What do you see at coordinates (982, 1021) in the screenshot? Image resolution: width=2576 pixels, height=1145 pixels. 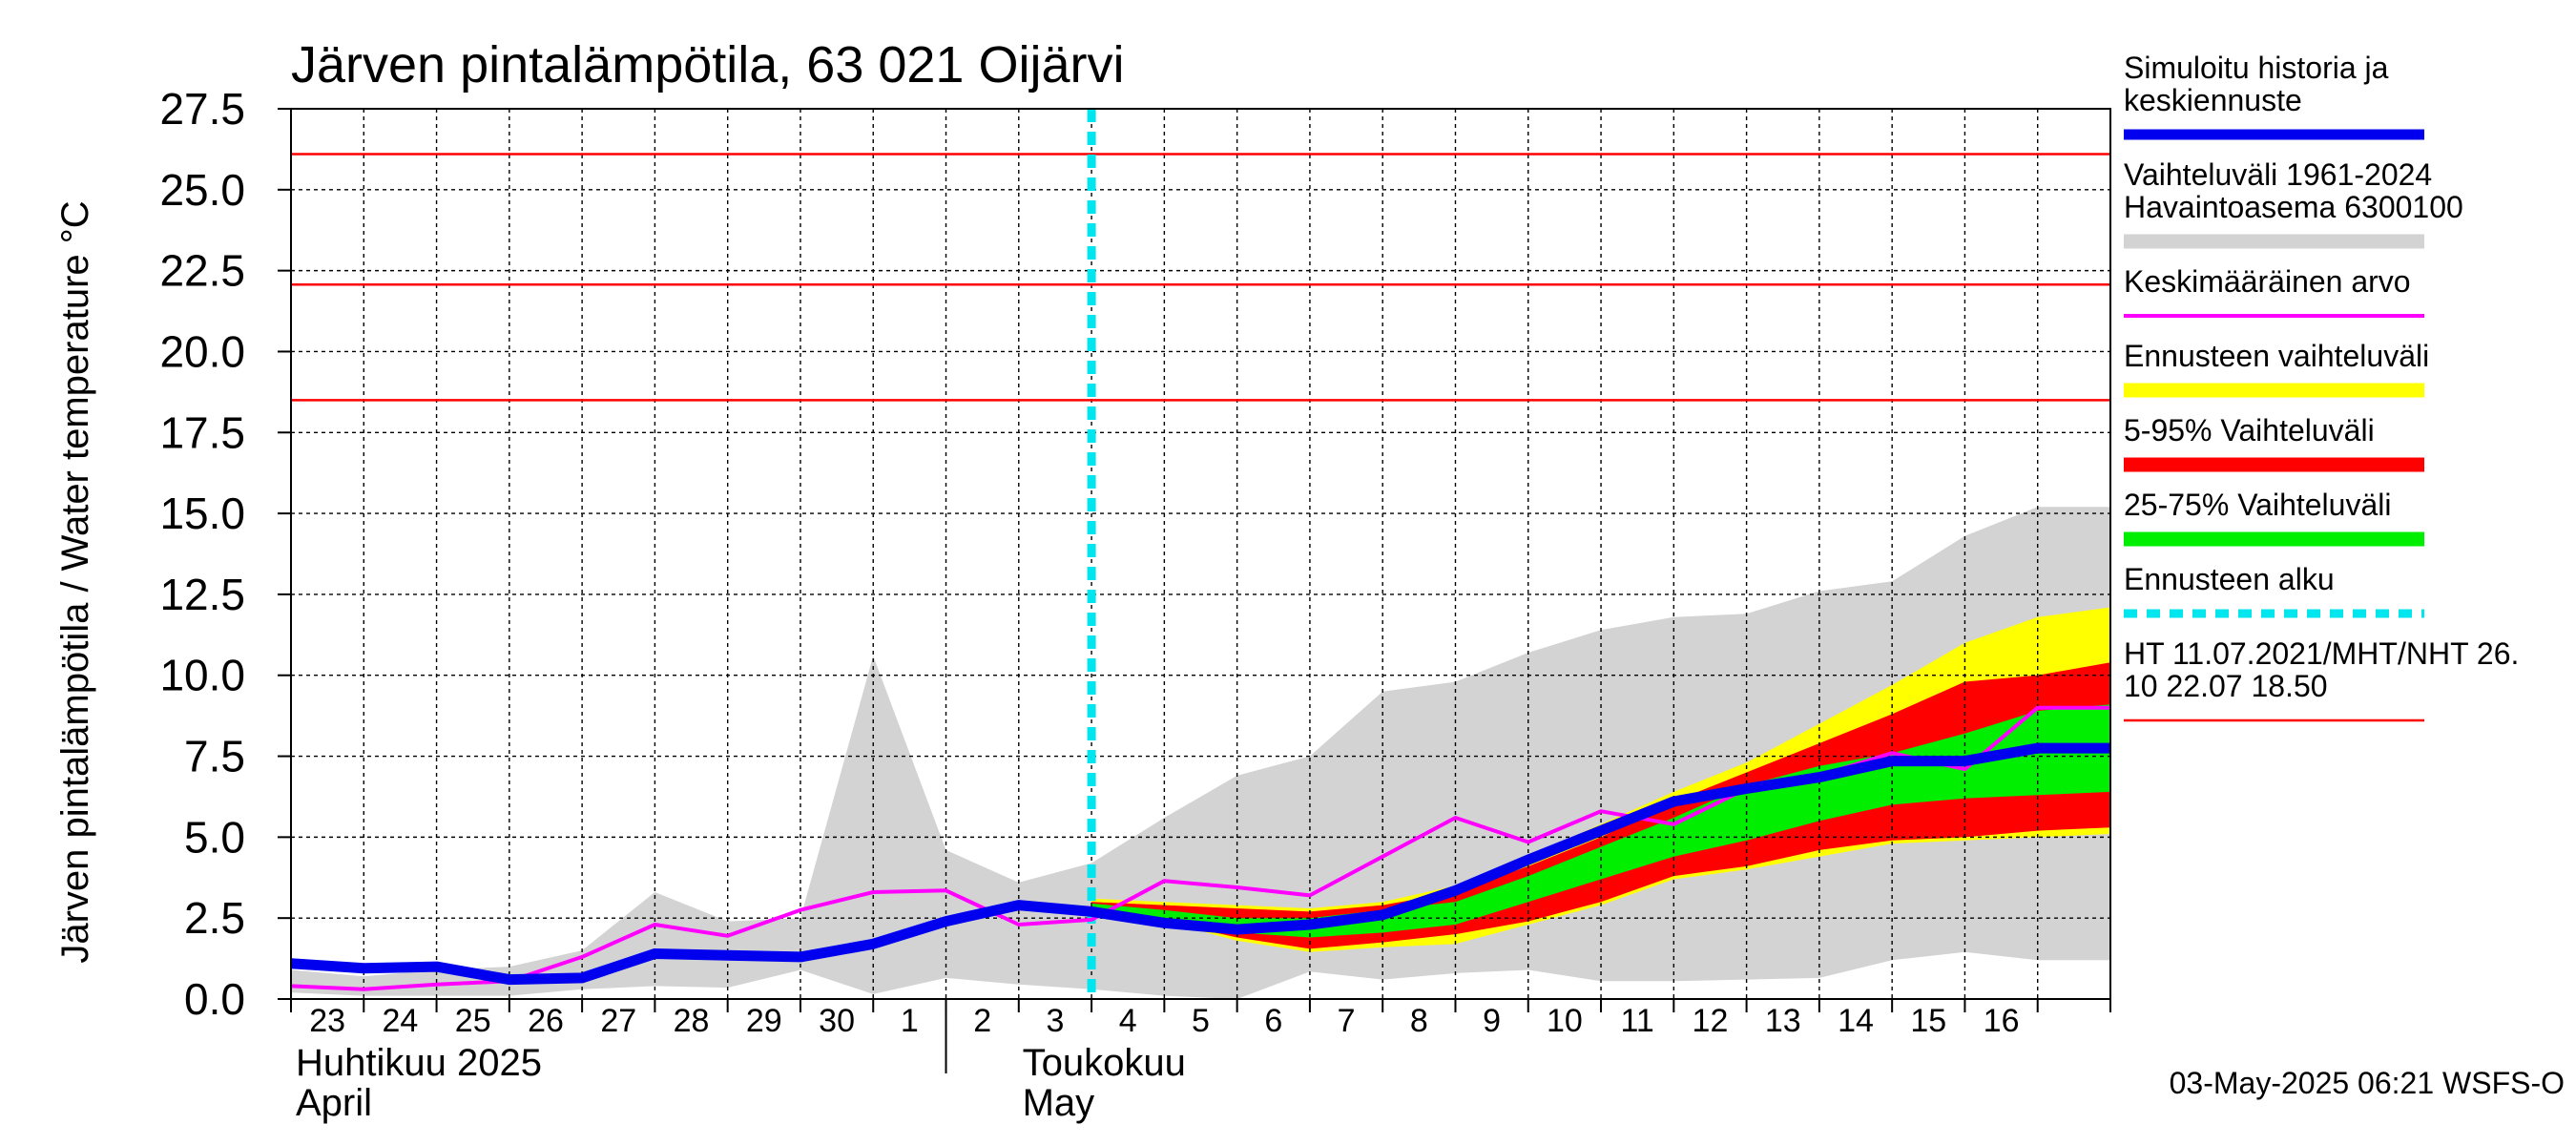 I see `x-tick-label: 2` at bounding box center [982, 1021].